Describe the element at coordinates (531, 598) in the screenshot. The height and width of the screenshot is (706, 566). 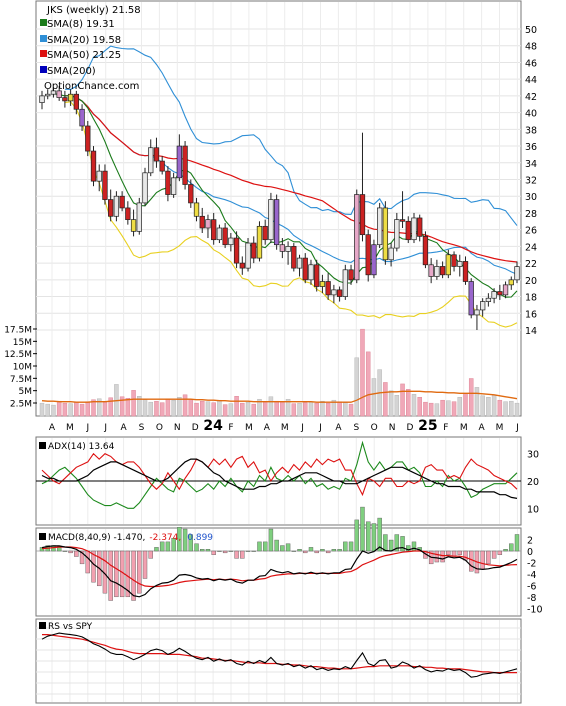
I see `macd-tick-label: -8` at that location.